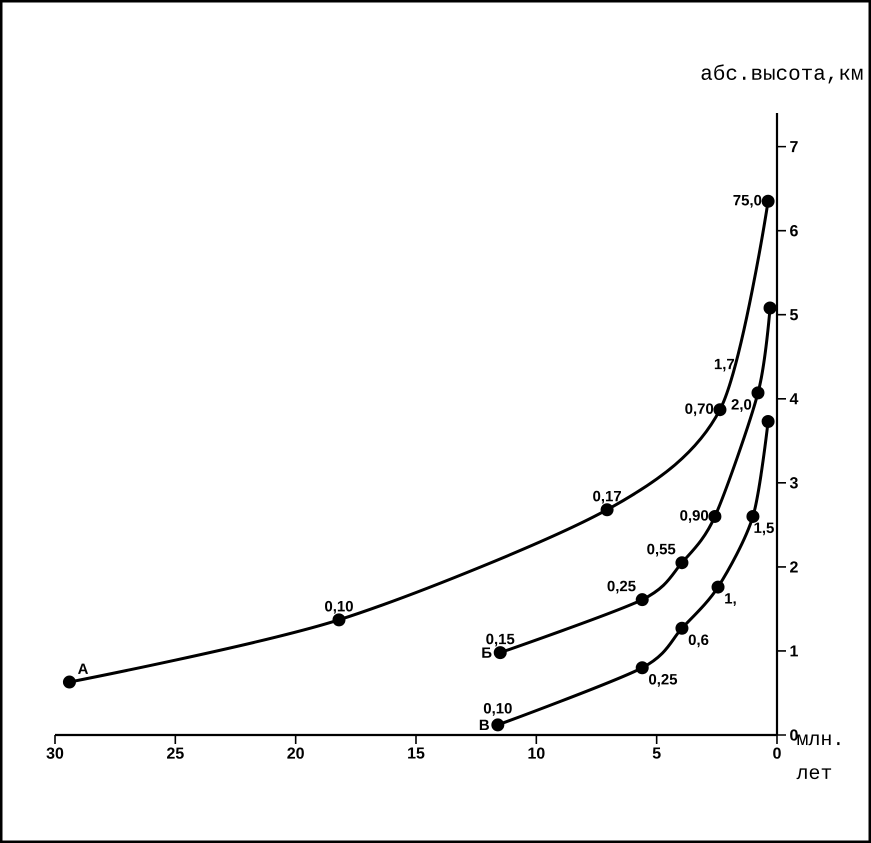  What do you see at coordinates (747, 201) in the screenshot?
I see `annotation: 75,0` at bounding box center [747, 201].